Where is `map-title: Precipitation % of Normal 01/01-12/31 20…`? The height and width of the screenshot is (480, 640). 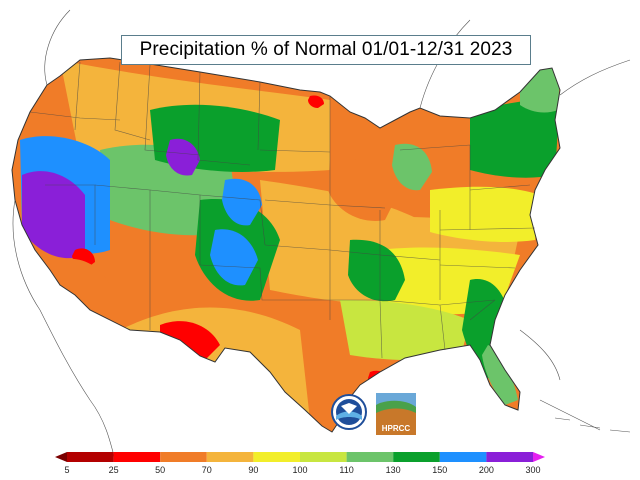 map-title: Precipitation % of Normal 01/01-12/31 20… is located at coordinates (326, 49).